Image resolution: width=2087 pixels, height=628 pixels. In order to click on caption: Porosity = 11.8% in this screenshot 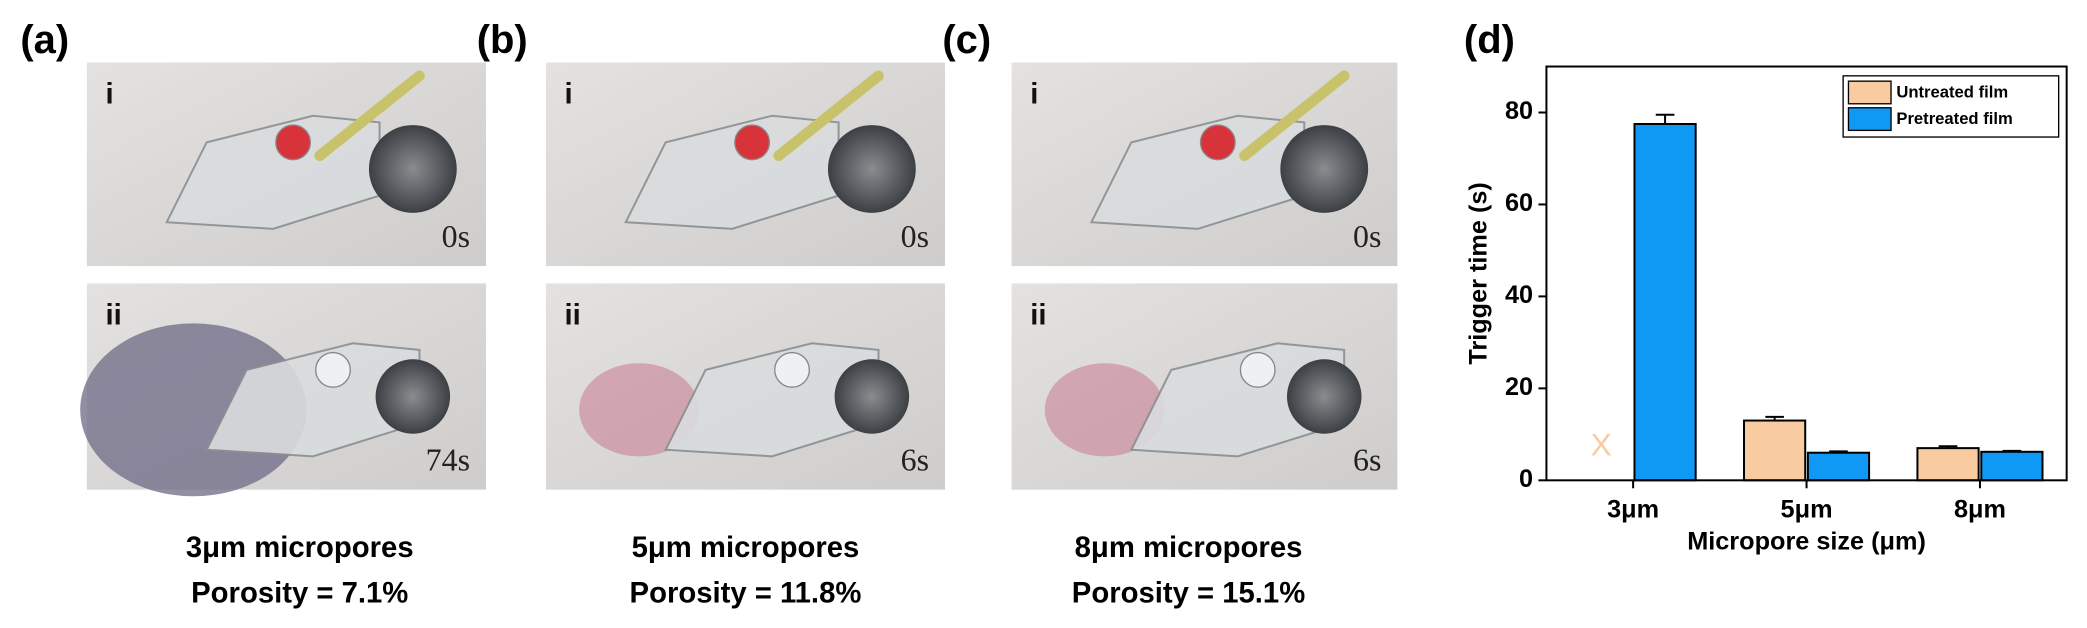, I will do `click(746, 593)`.